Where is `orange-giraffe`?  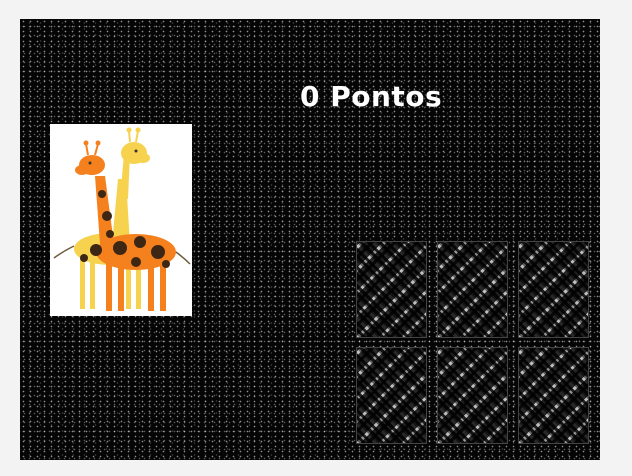 orange-giraffe is located at coordinates (133, 225).